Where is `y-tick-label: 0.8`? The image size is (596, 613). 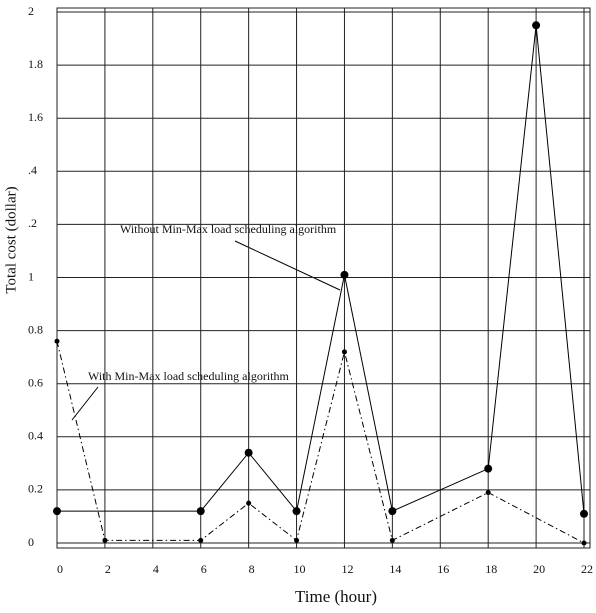 y-tick-label: 0.8 is located at coordinates (35, 329).